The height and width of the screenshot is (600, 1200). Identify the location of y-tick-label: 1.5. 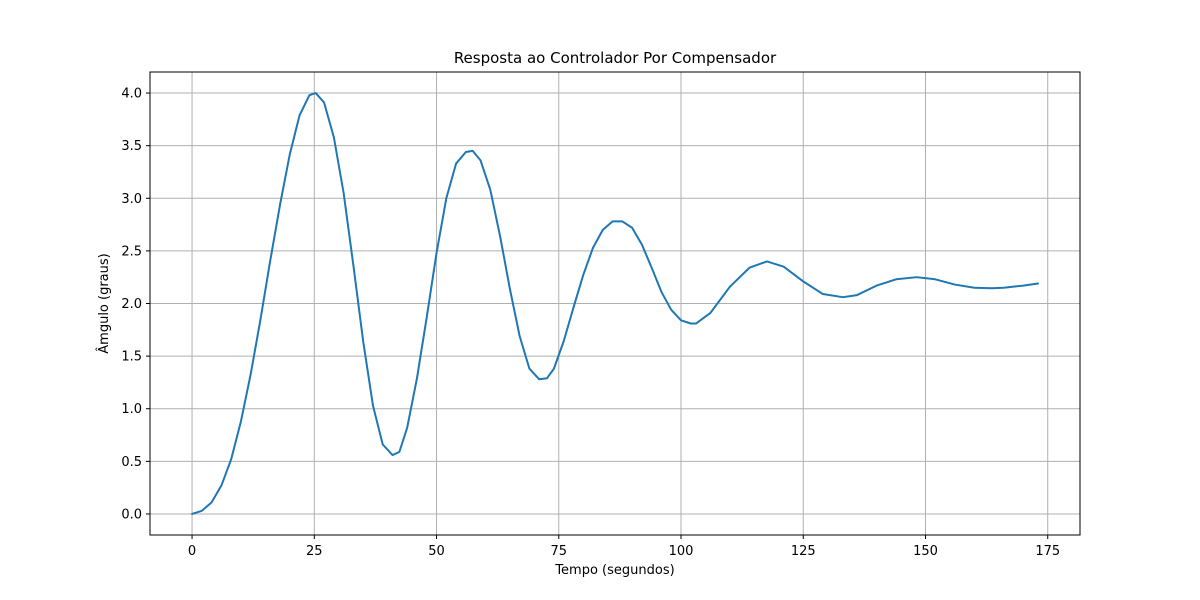
(131, 357).